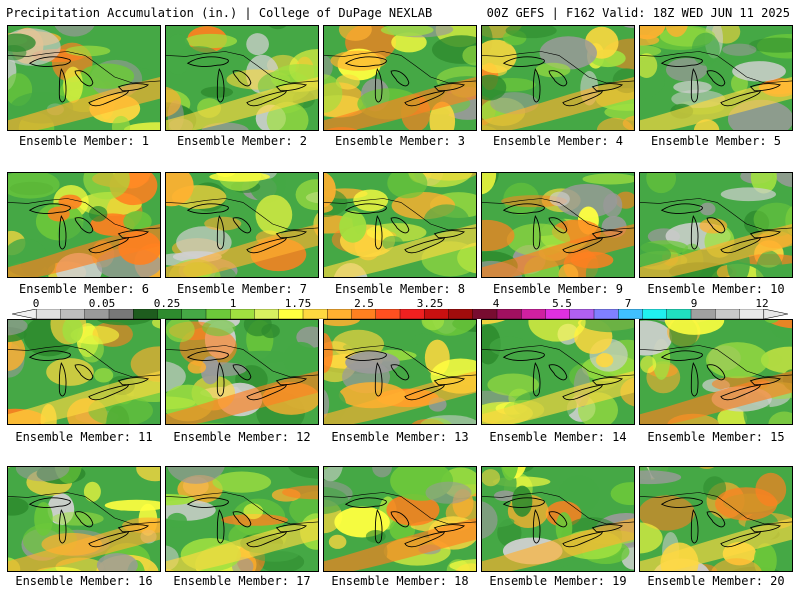 Image resolution: width=800 pixels, height=600 pixels. I want to click on ensemble-member-label: Ensemble Member: 16, so click(84, 581).